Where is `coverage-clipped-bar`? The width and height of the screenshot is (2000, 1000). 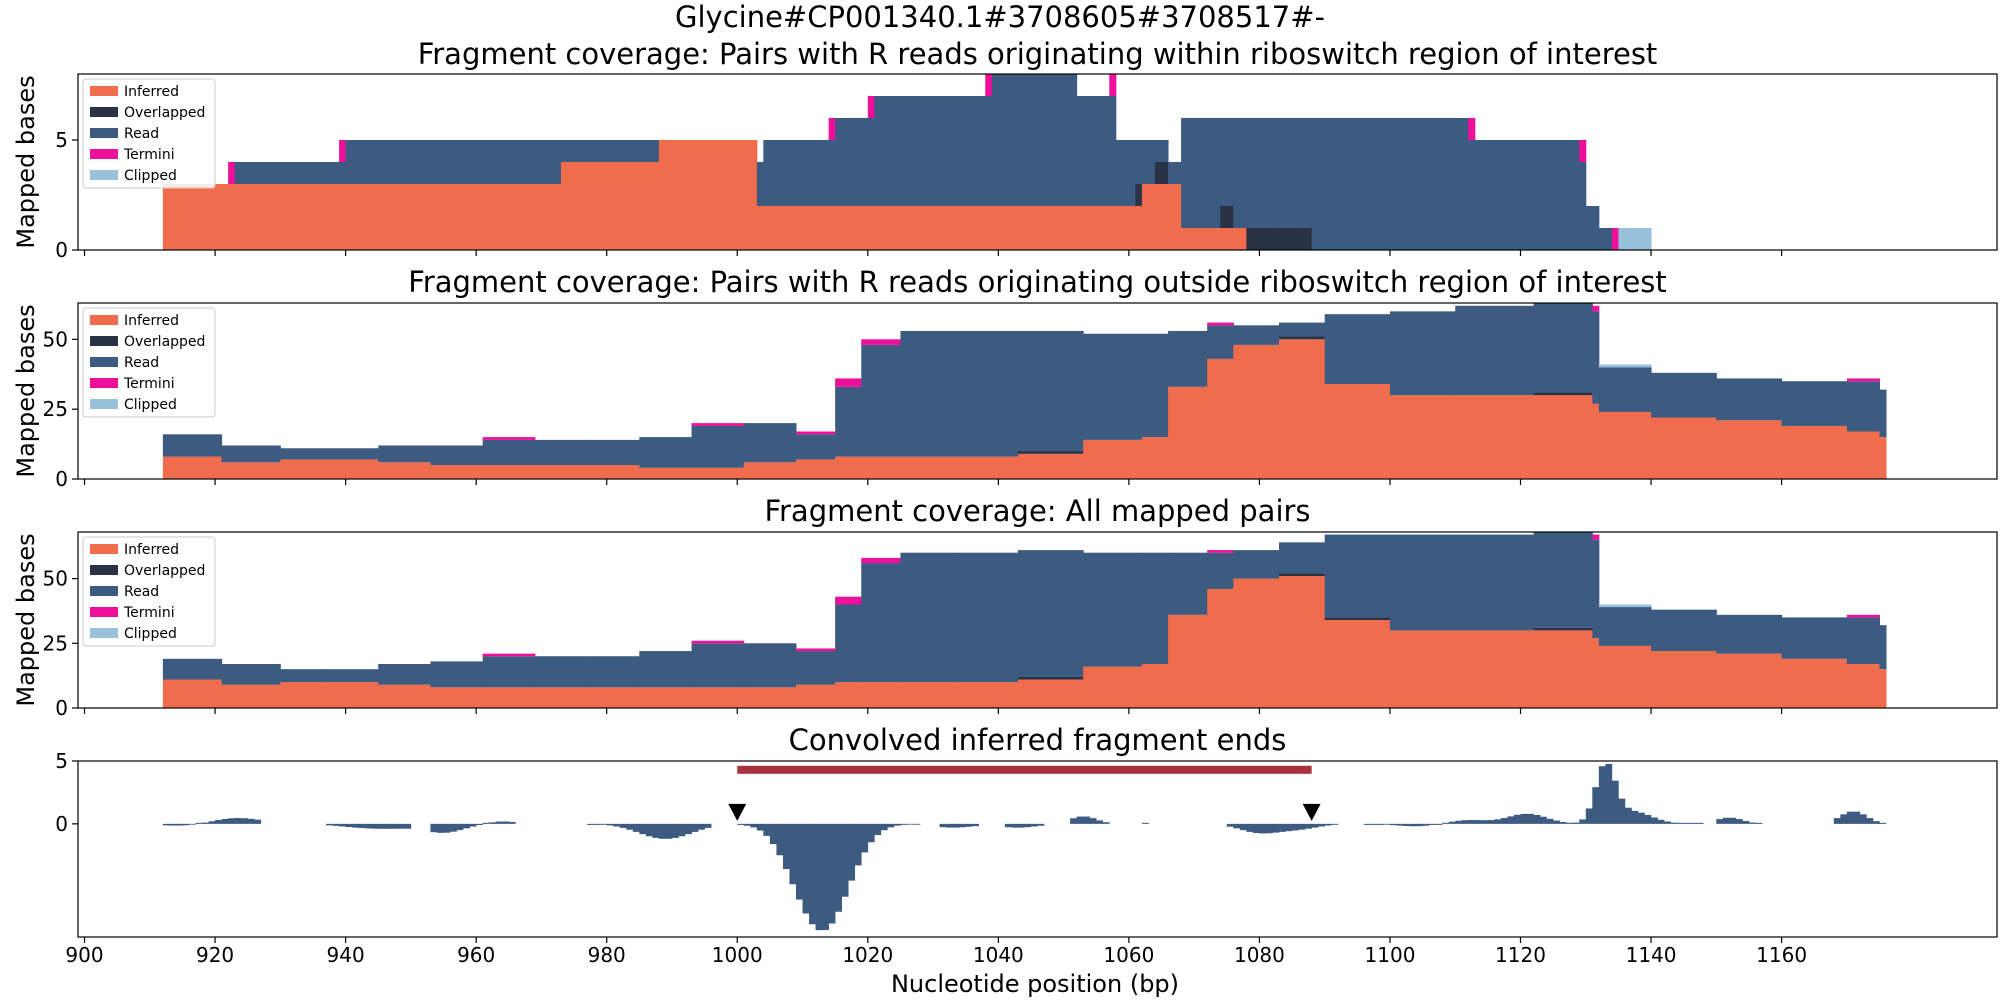 coverage-clipped-bar is located at coordinates (1625, 606).